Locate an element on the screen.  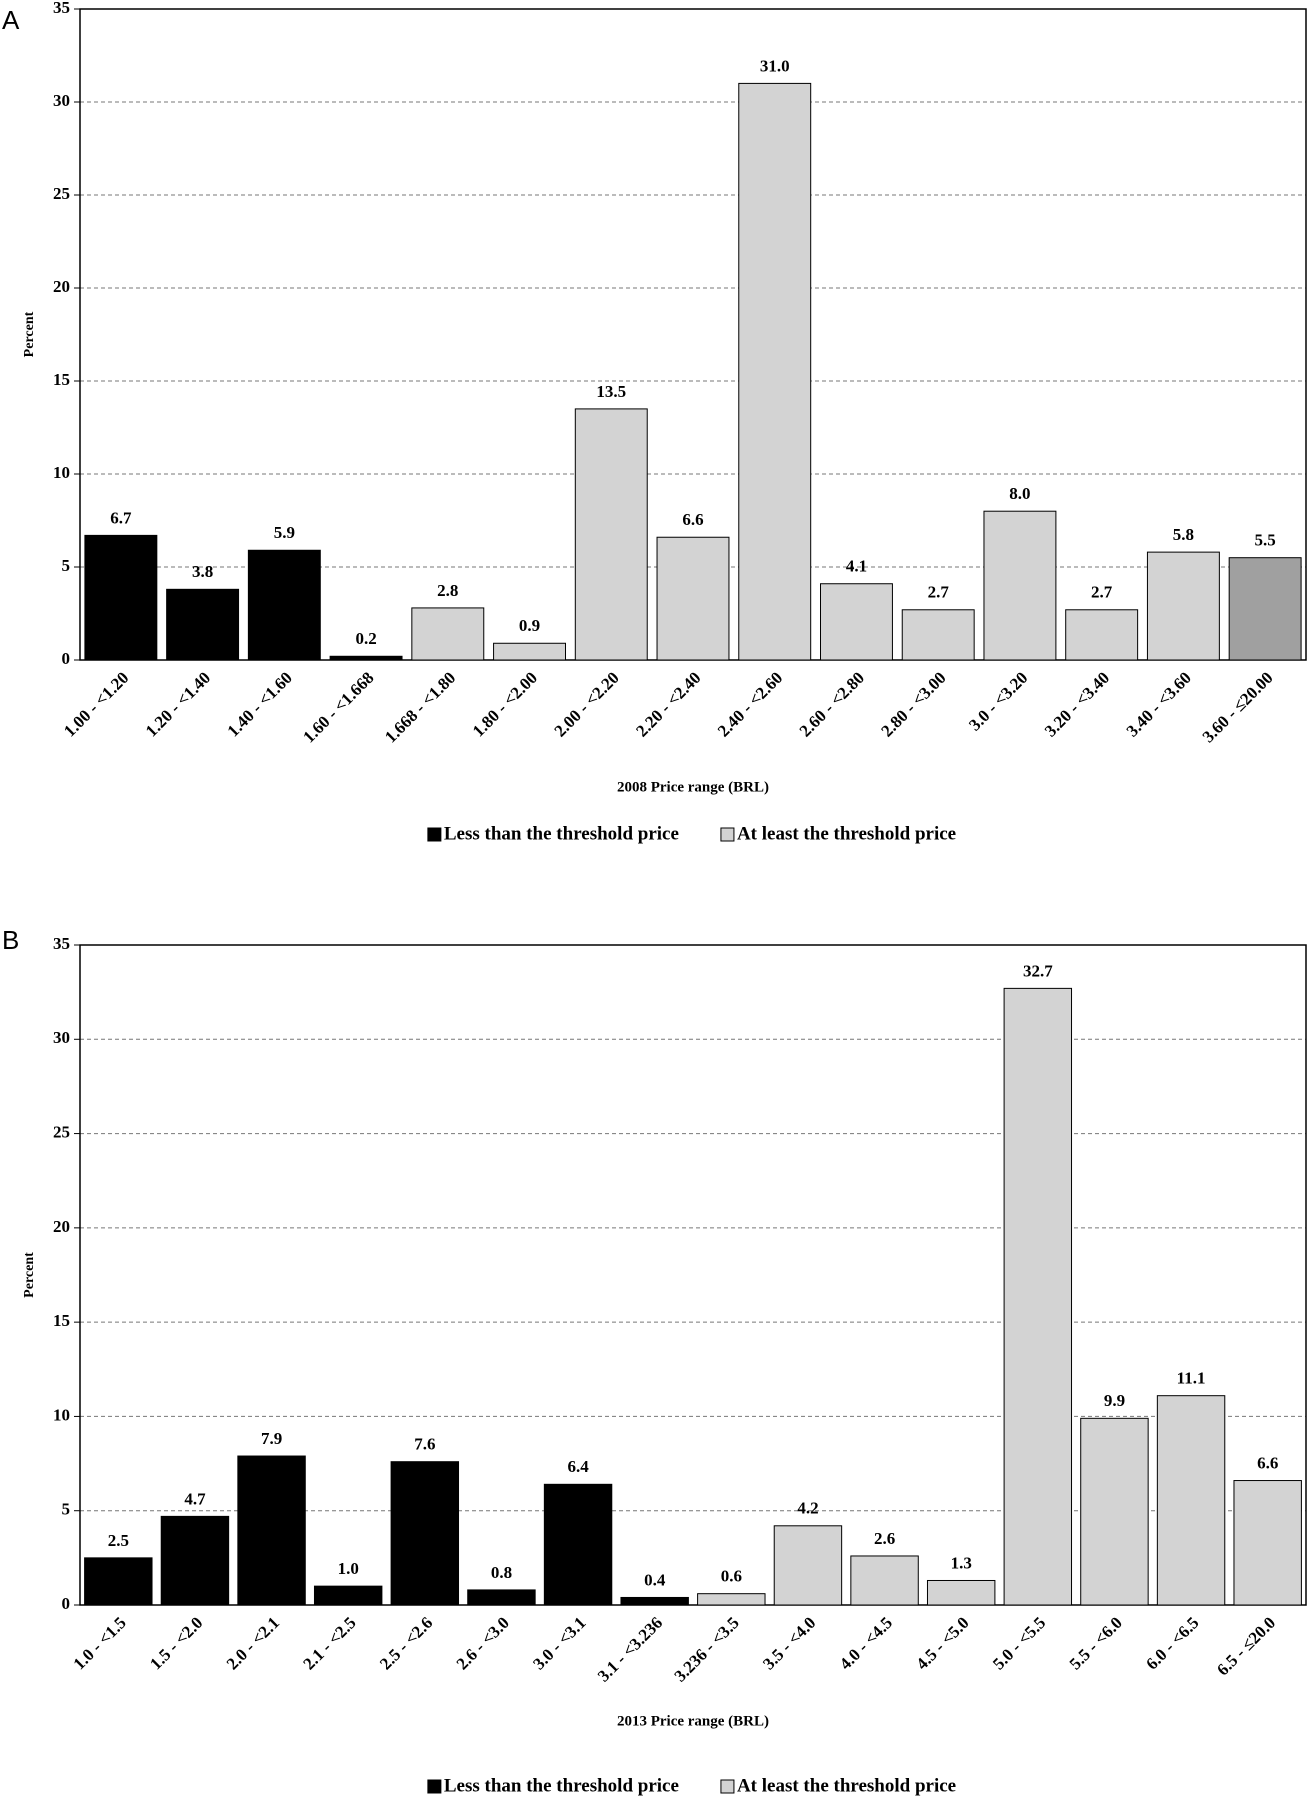
x-tick-label: 2.6 - <3.0 is located at coordinates (483, 1643).